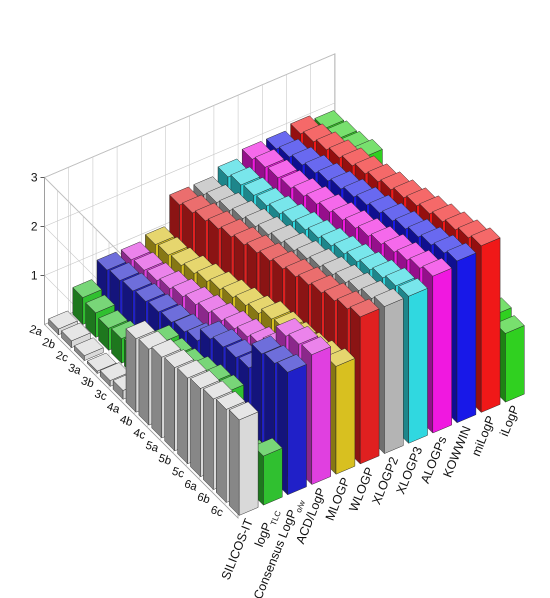  What do you see at coordinates (36, 331) in the screenshot?
I see `row-label: 2a` at bounding box center [36, 331].